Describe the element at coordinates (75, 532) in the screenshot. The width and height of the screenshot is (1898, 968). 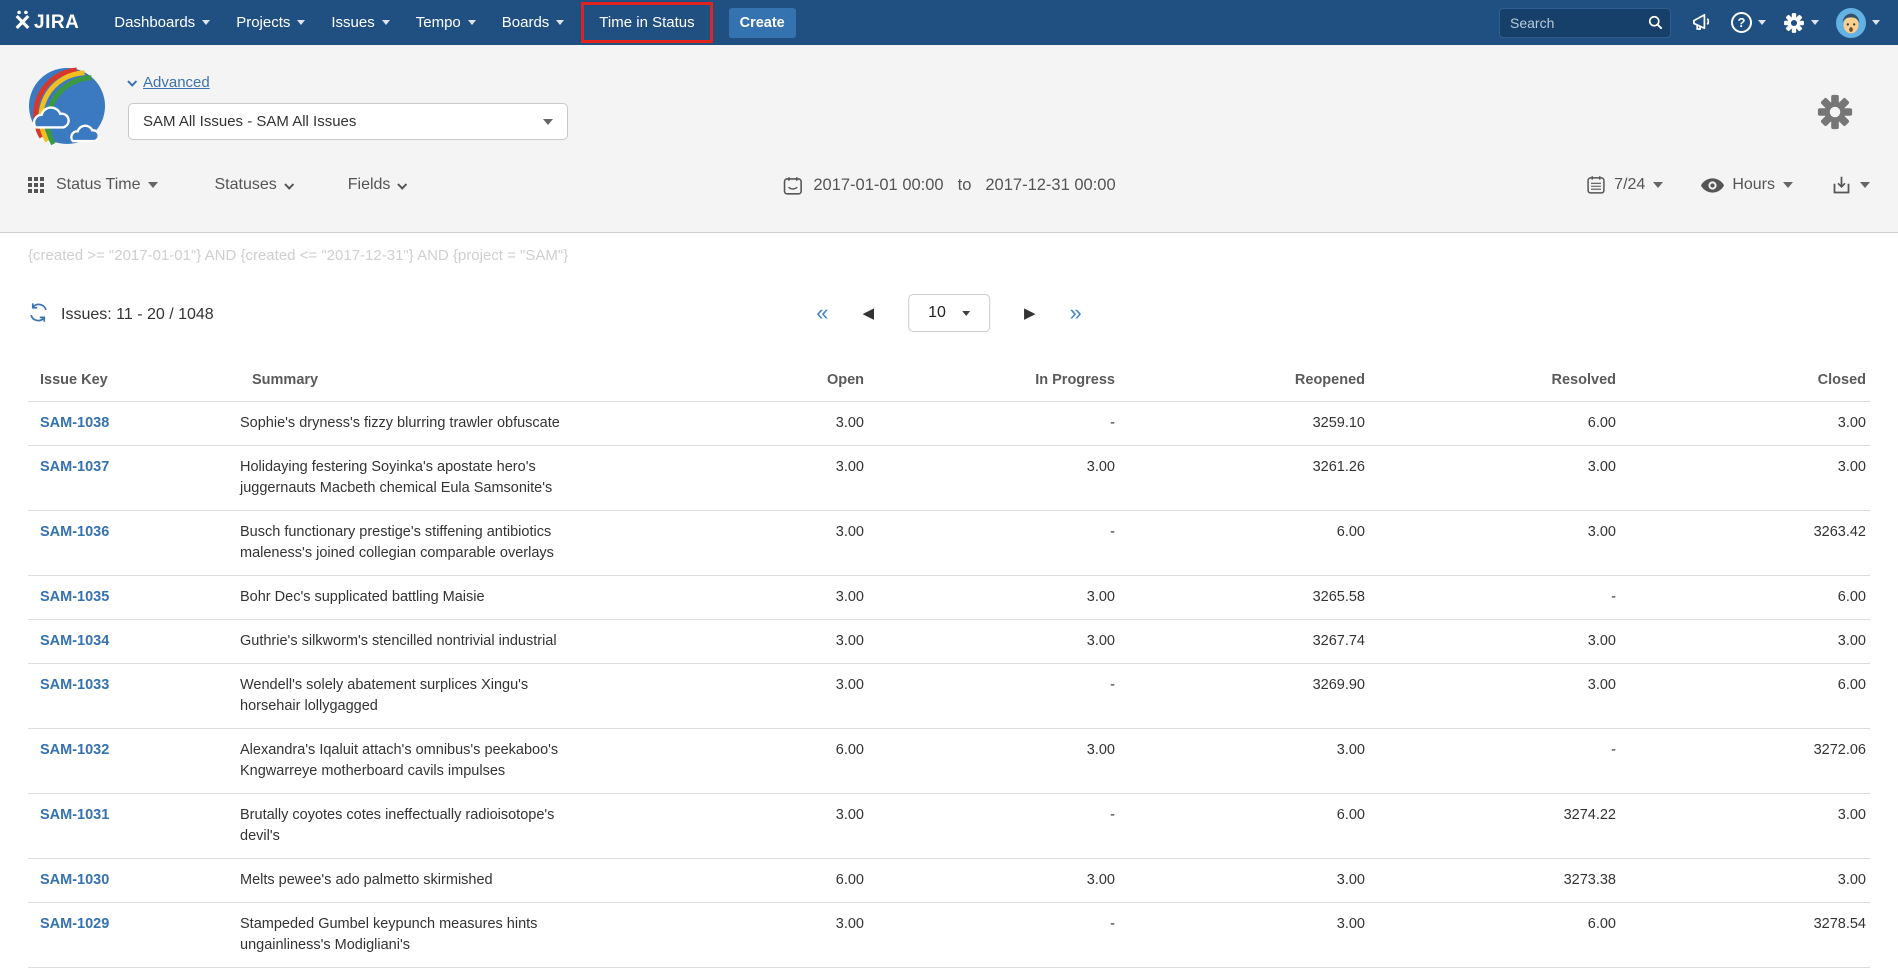
I see `issue-key-link: SAM-1036` at that location.